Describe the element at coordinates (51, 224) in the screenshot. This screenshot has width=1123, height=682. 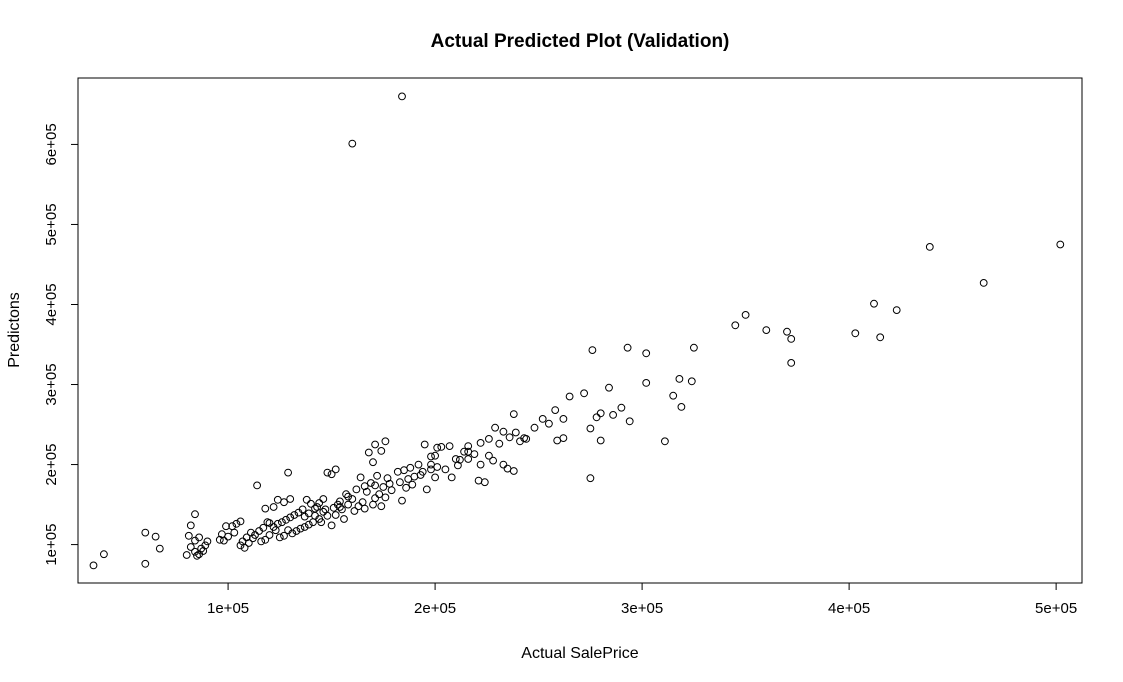
I see `y-tick-label: 5e+05` at that location.